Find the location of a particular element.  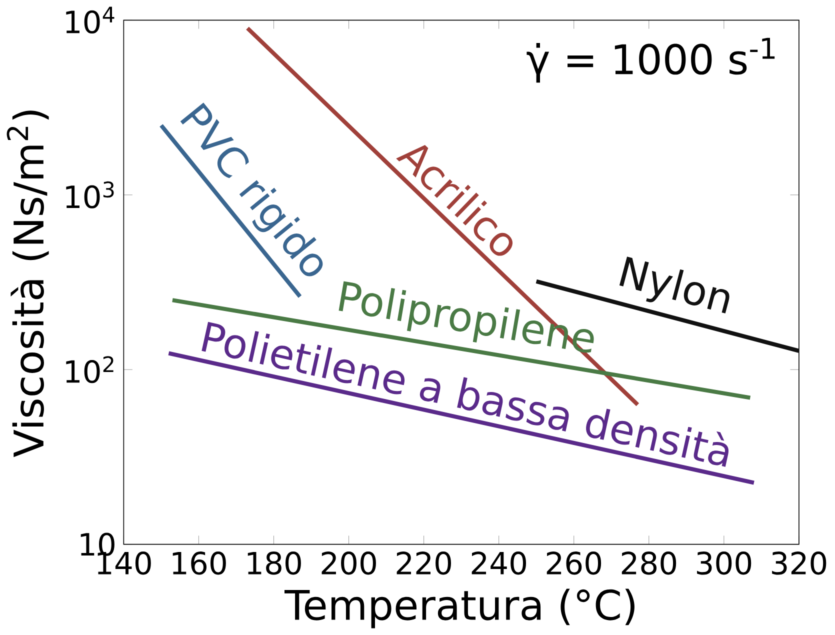

x-tick-label: 280 is located at coordinates (649, 563).